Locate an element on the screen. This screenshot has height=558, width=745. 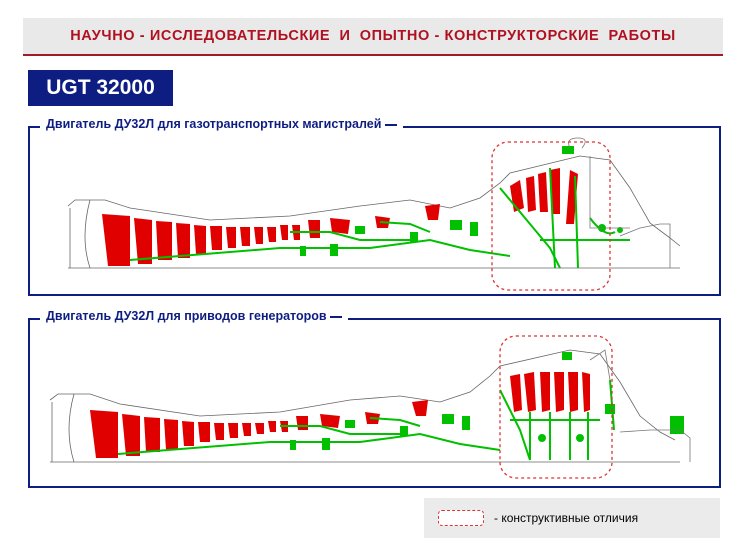
model-badge: UGT 32000 is located at coordinates (100, 88).